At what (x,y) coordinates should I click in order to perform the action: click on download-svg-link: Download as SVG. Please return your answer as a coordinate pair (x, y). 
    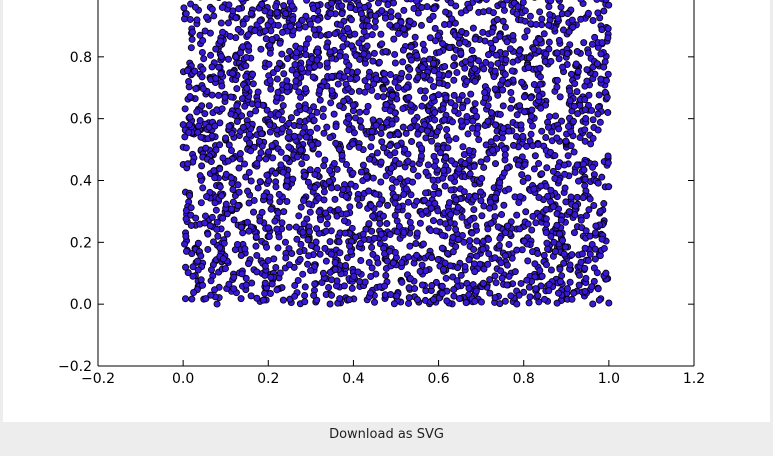
    Looking at the image, I should click on (386, 434).